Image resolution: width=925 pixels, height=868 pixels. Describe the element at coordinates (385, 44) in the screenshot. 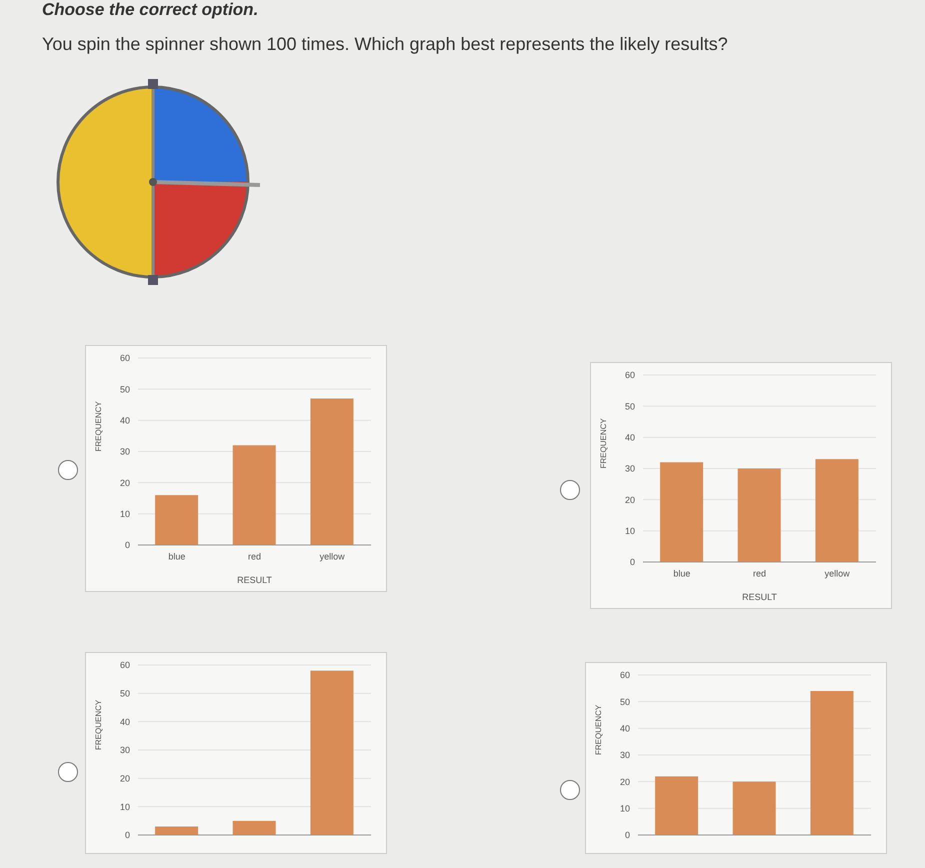

I see `text: You spin the spinner shown 100 times. Which graph best represents the likely results?` at that location.